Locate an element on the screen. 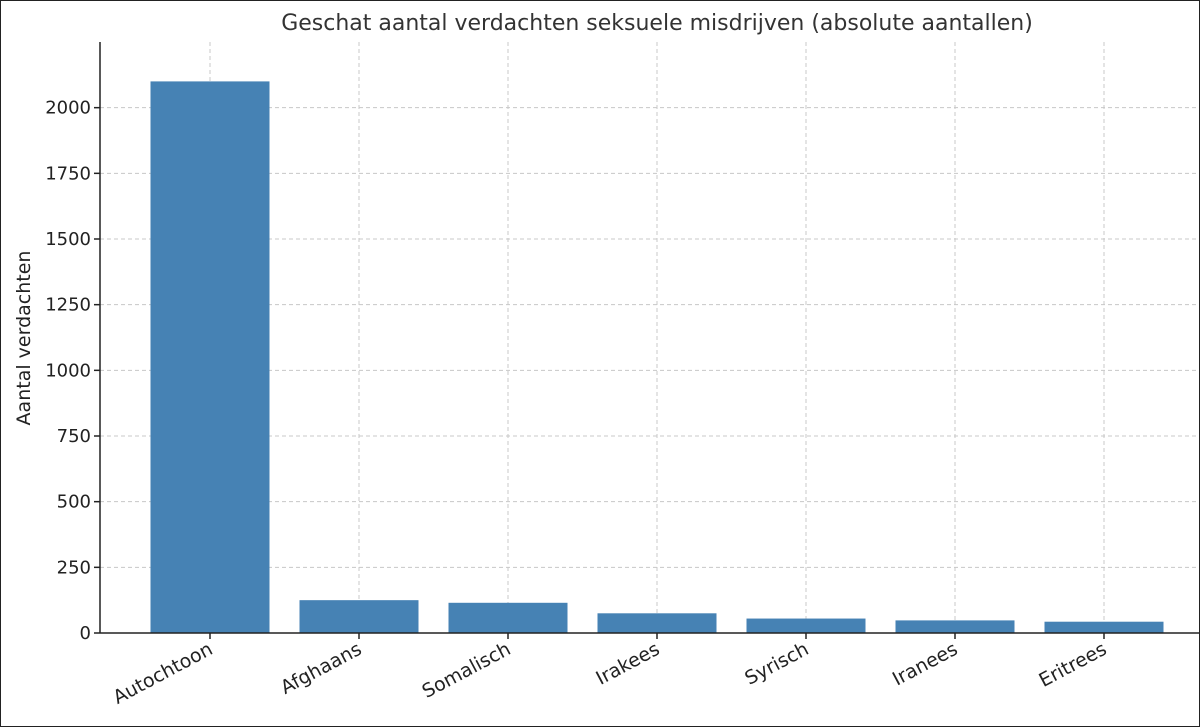  bar-iranees is located at coordinates (955, 626).